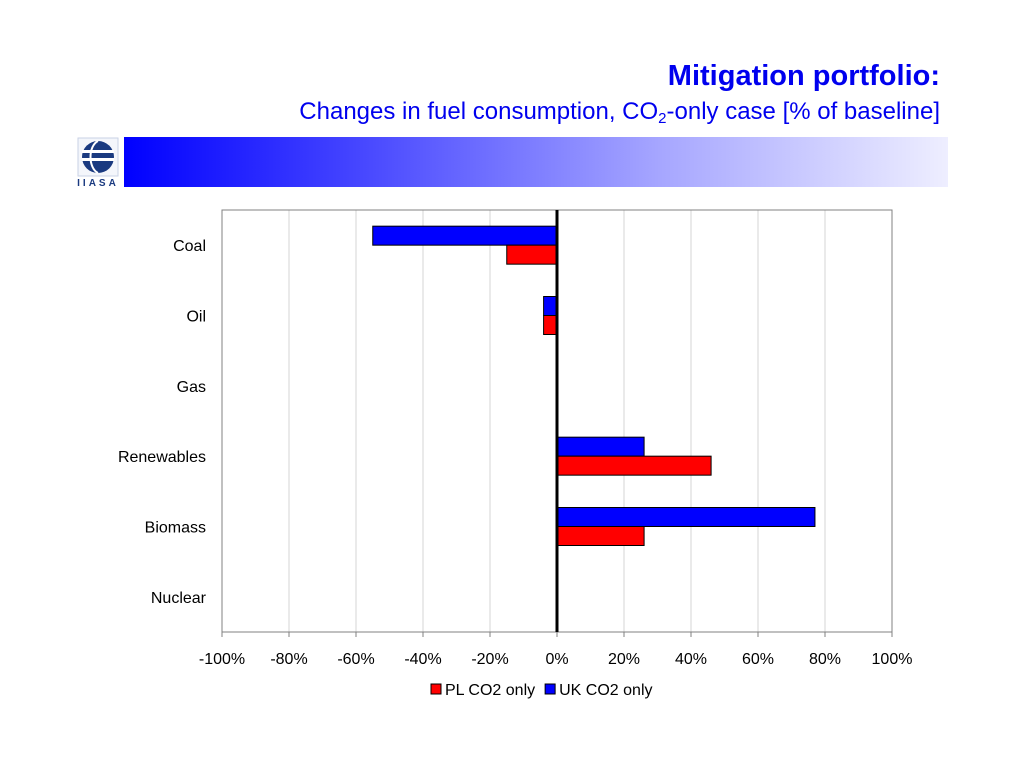 The width and height of the screenshot is (1024, 768). I want to click on globe-icon, so click(98, 157).